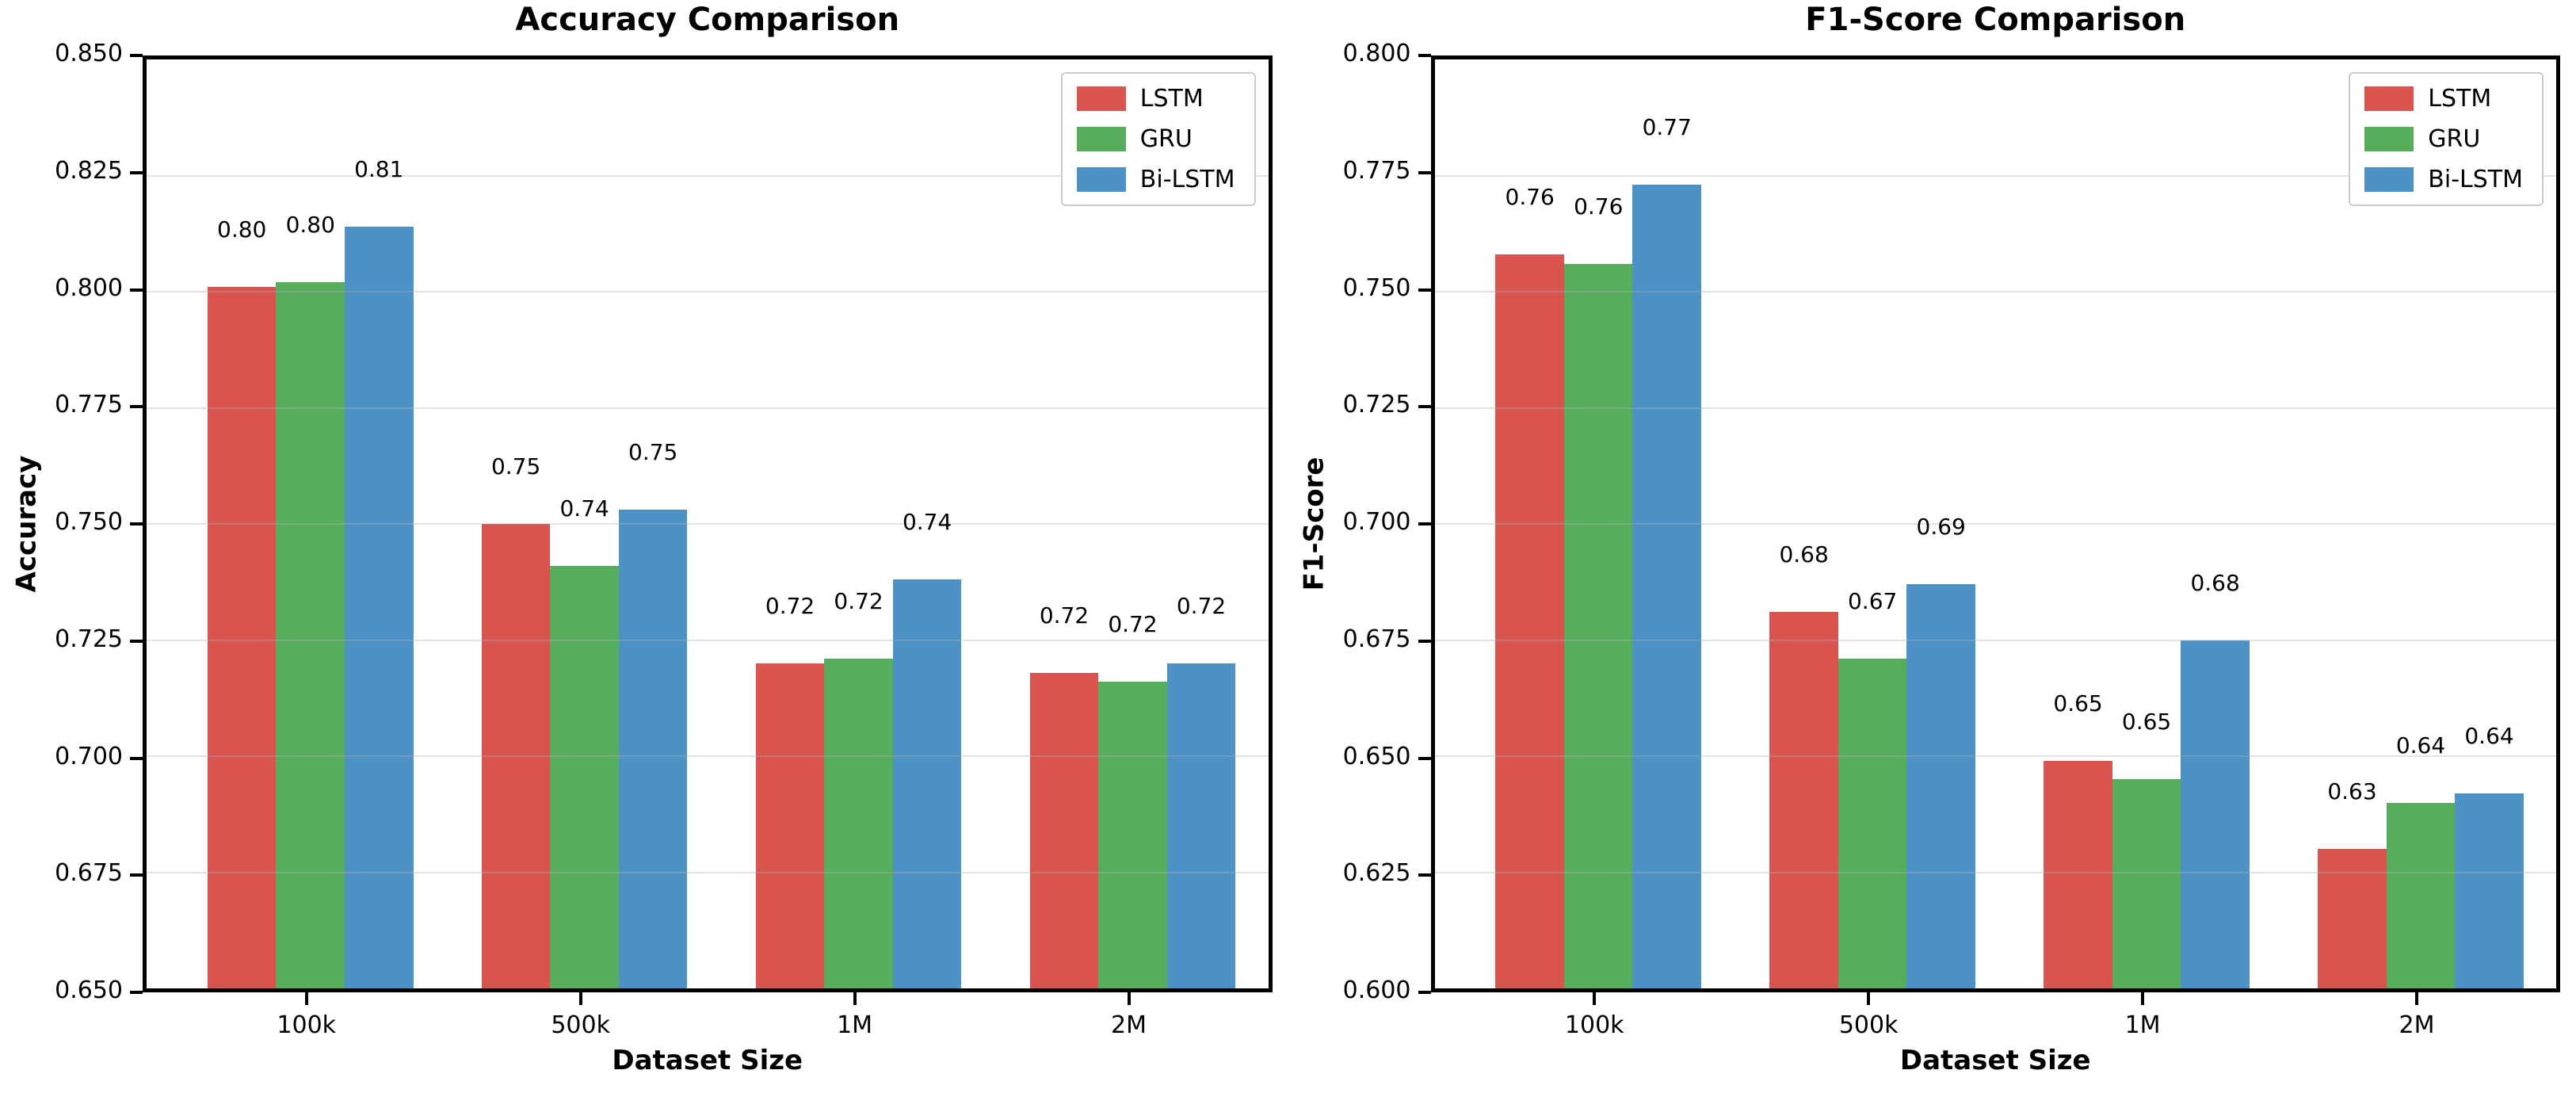  Describe the element at coordinates (1187, 179) in the screenshot. I see `legend-label: Bi-LSTM` at that location.